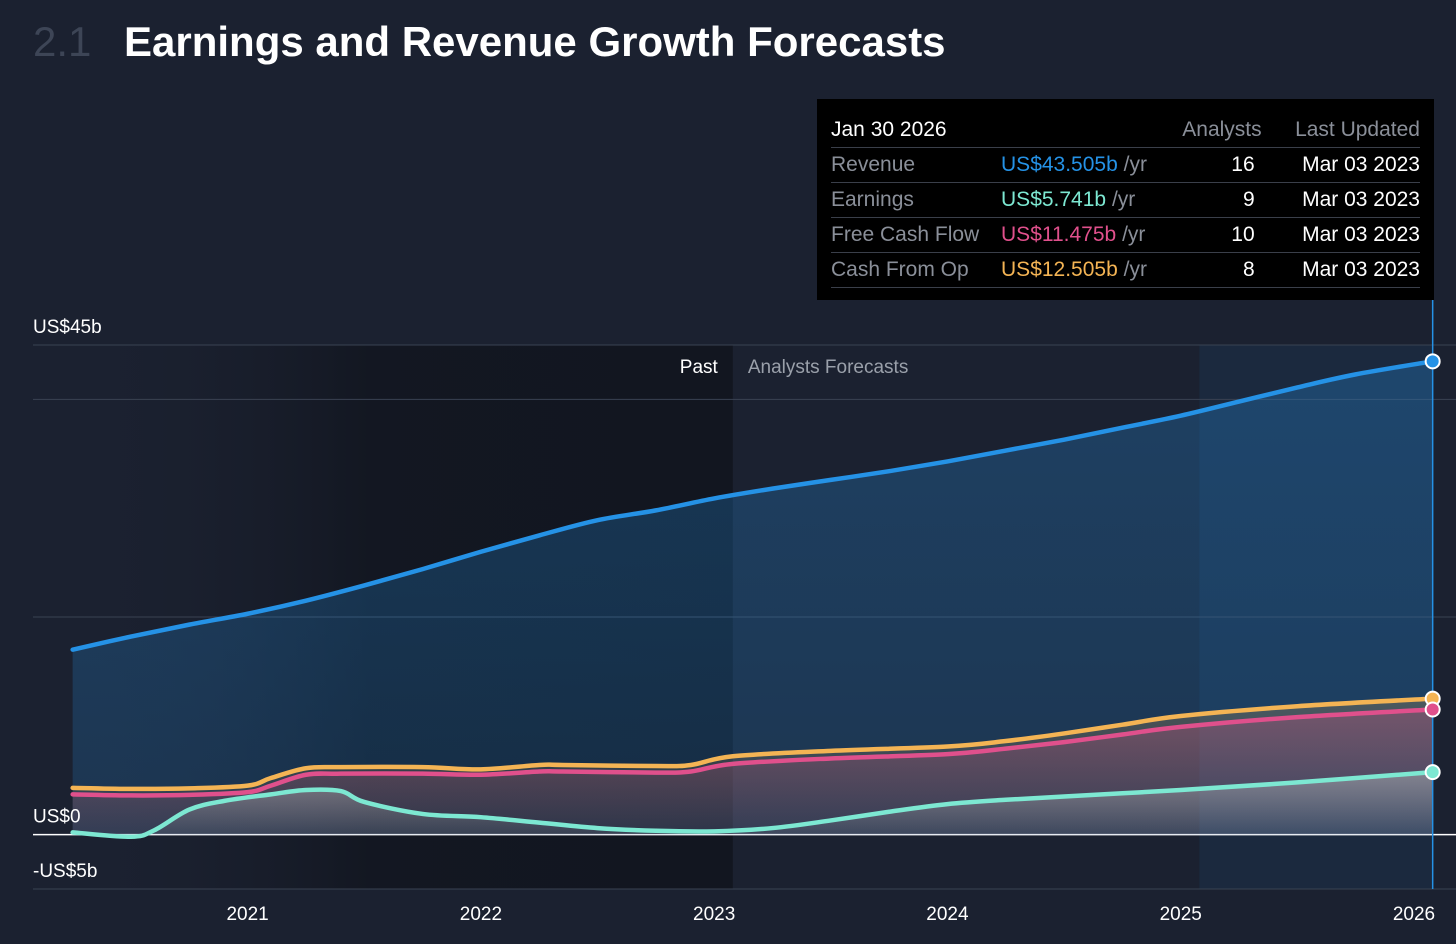  Describe the element at coordinates (535, 41) in the screenshot. I see `chart-title: Earnings and Revenue Growth Forecasts` at that location.